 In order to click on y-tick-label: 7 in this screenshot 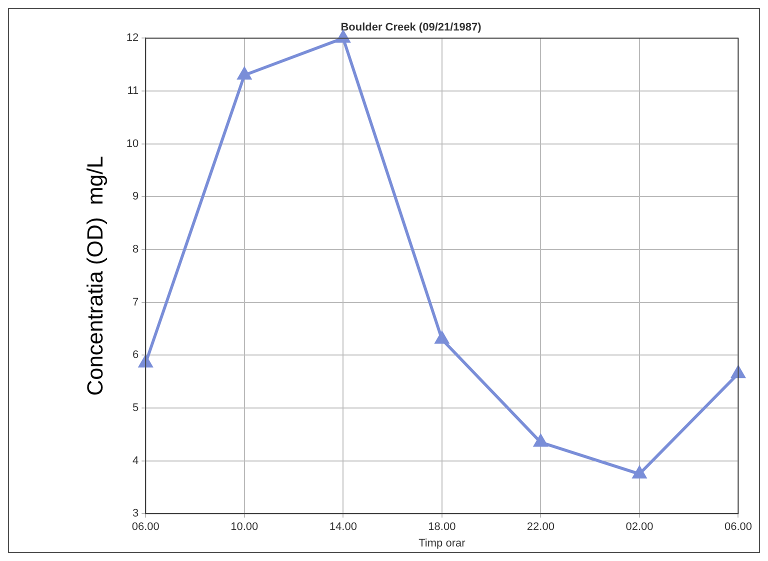, I will do `click(135, 302)`.